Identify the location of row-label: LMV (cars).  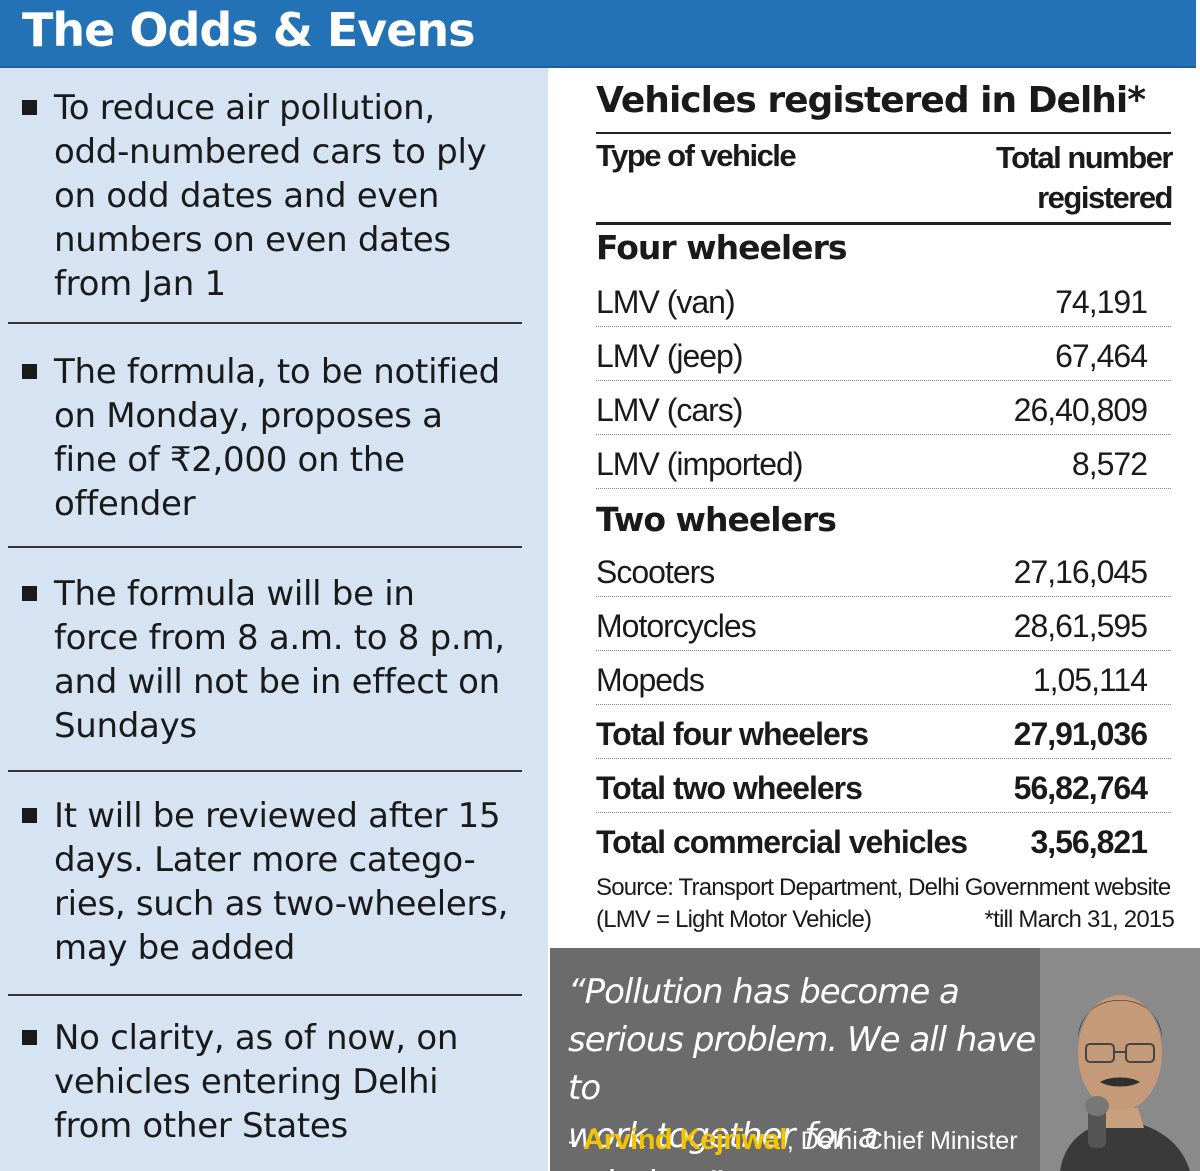
(669, 410).